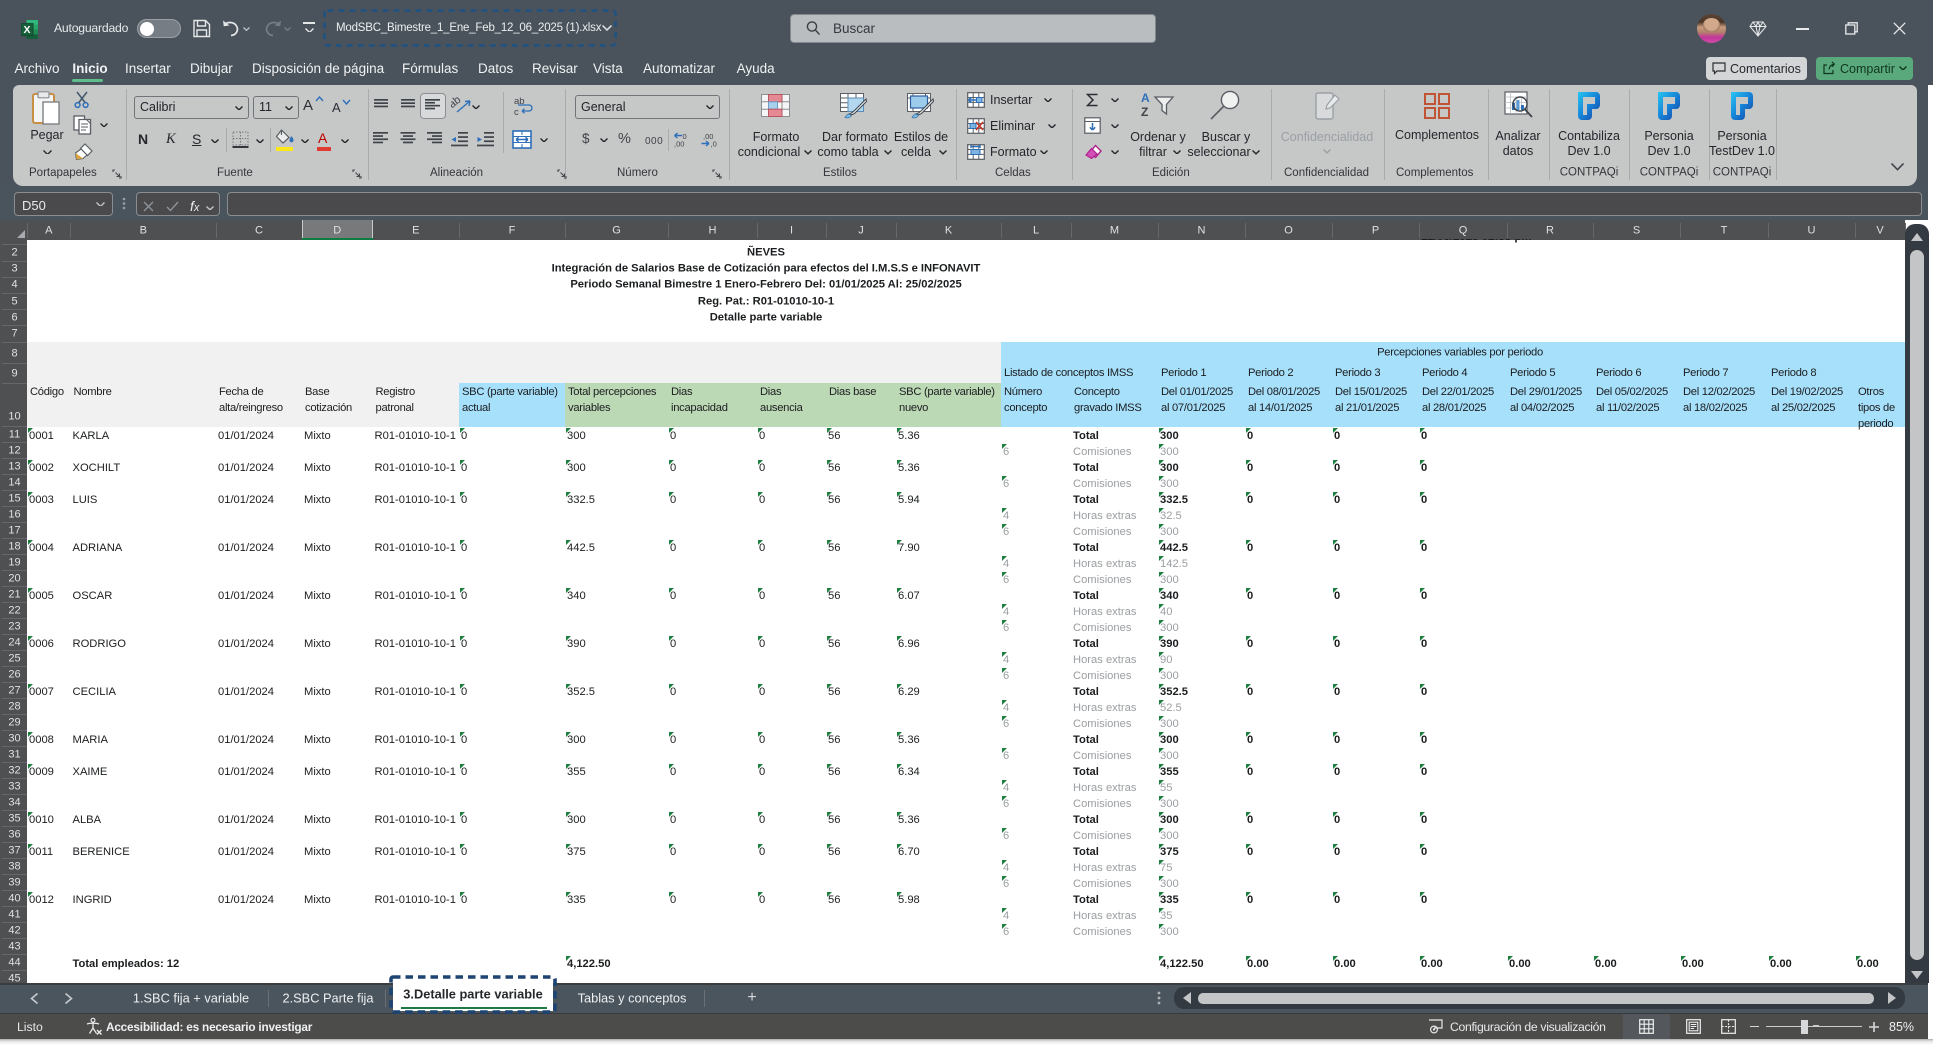  I want to click on svg-text: ab, so click(519, 101).